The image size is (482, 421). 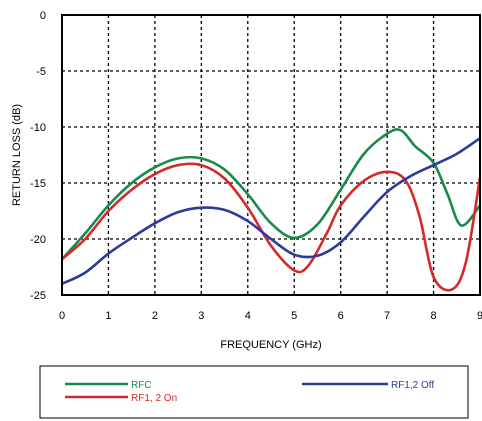 I want to click on y-tick-label-3: -15, so click(x=38, y=184).